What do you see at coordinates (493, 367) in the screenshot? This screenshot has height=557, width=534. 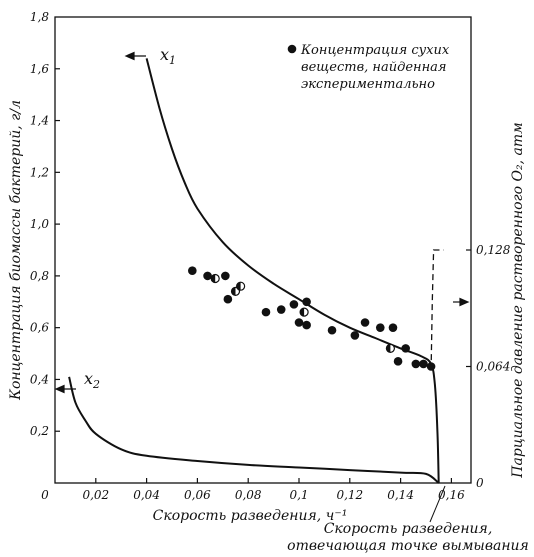 I see `y-right-tick-label: 0,064` at bounding box center [493, 367].